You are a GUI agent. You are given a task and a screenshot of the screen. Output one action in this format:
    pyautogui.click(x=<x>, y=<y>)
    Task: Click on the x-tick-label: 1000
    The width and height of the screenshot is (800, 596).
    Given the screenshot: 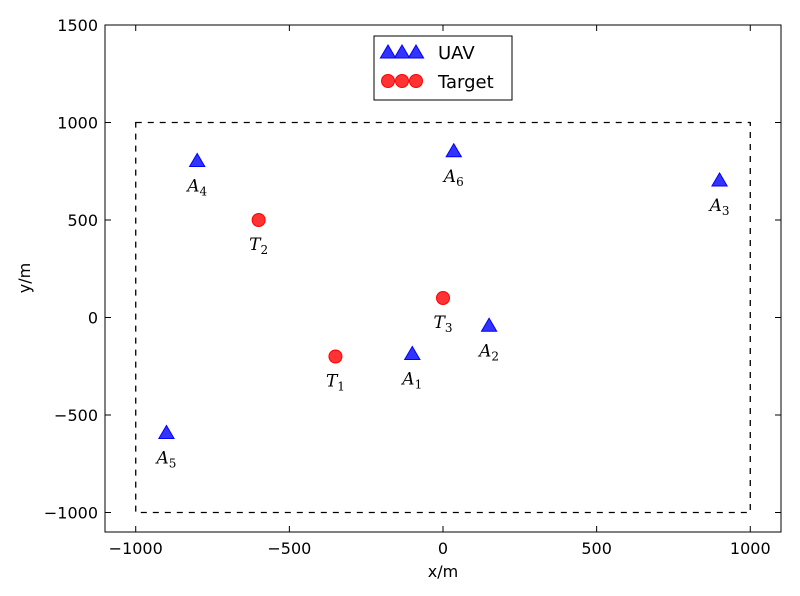 What is the action you would take?
    pyautogui.click(x=750, y=548)
    